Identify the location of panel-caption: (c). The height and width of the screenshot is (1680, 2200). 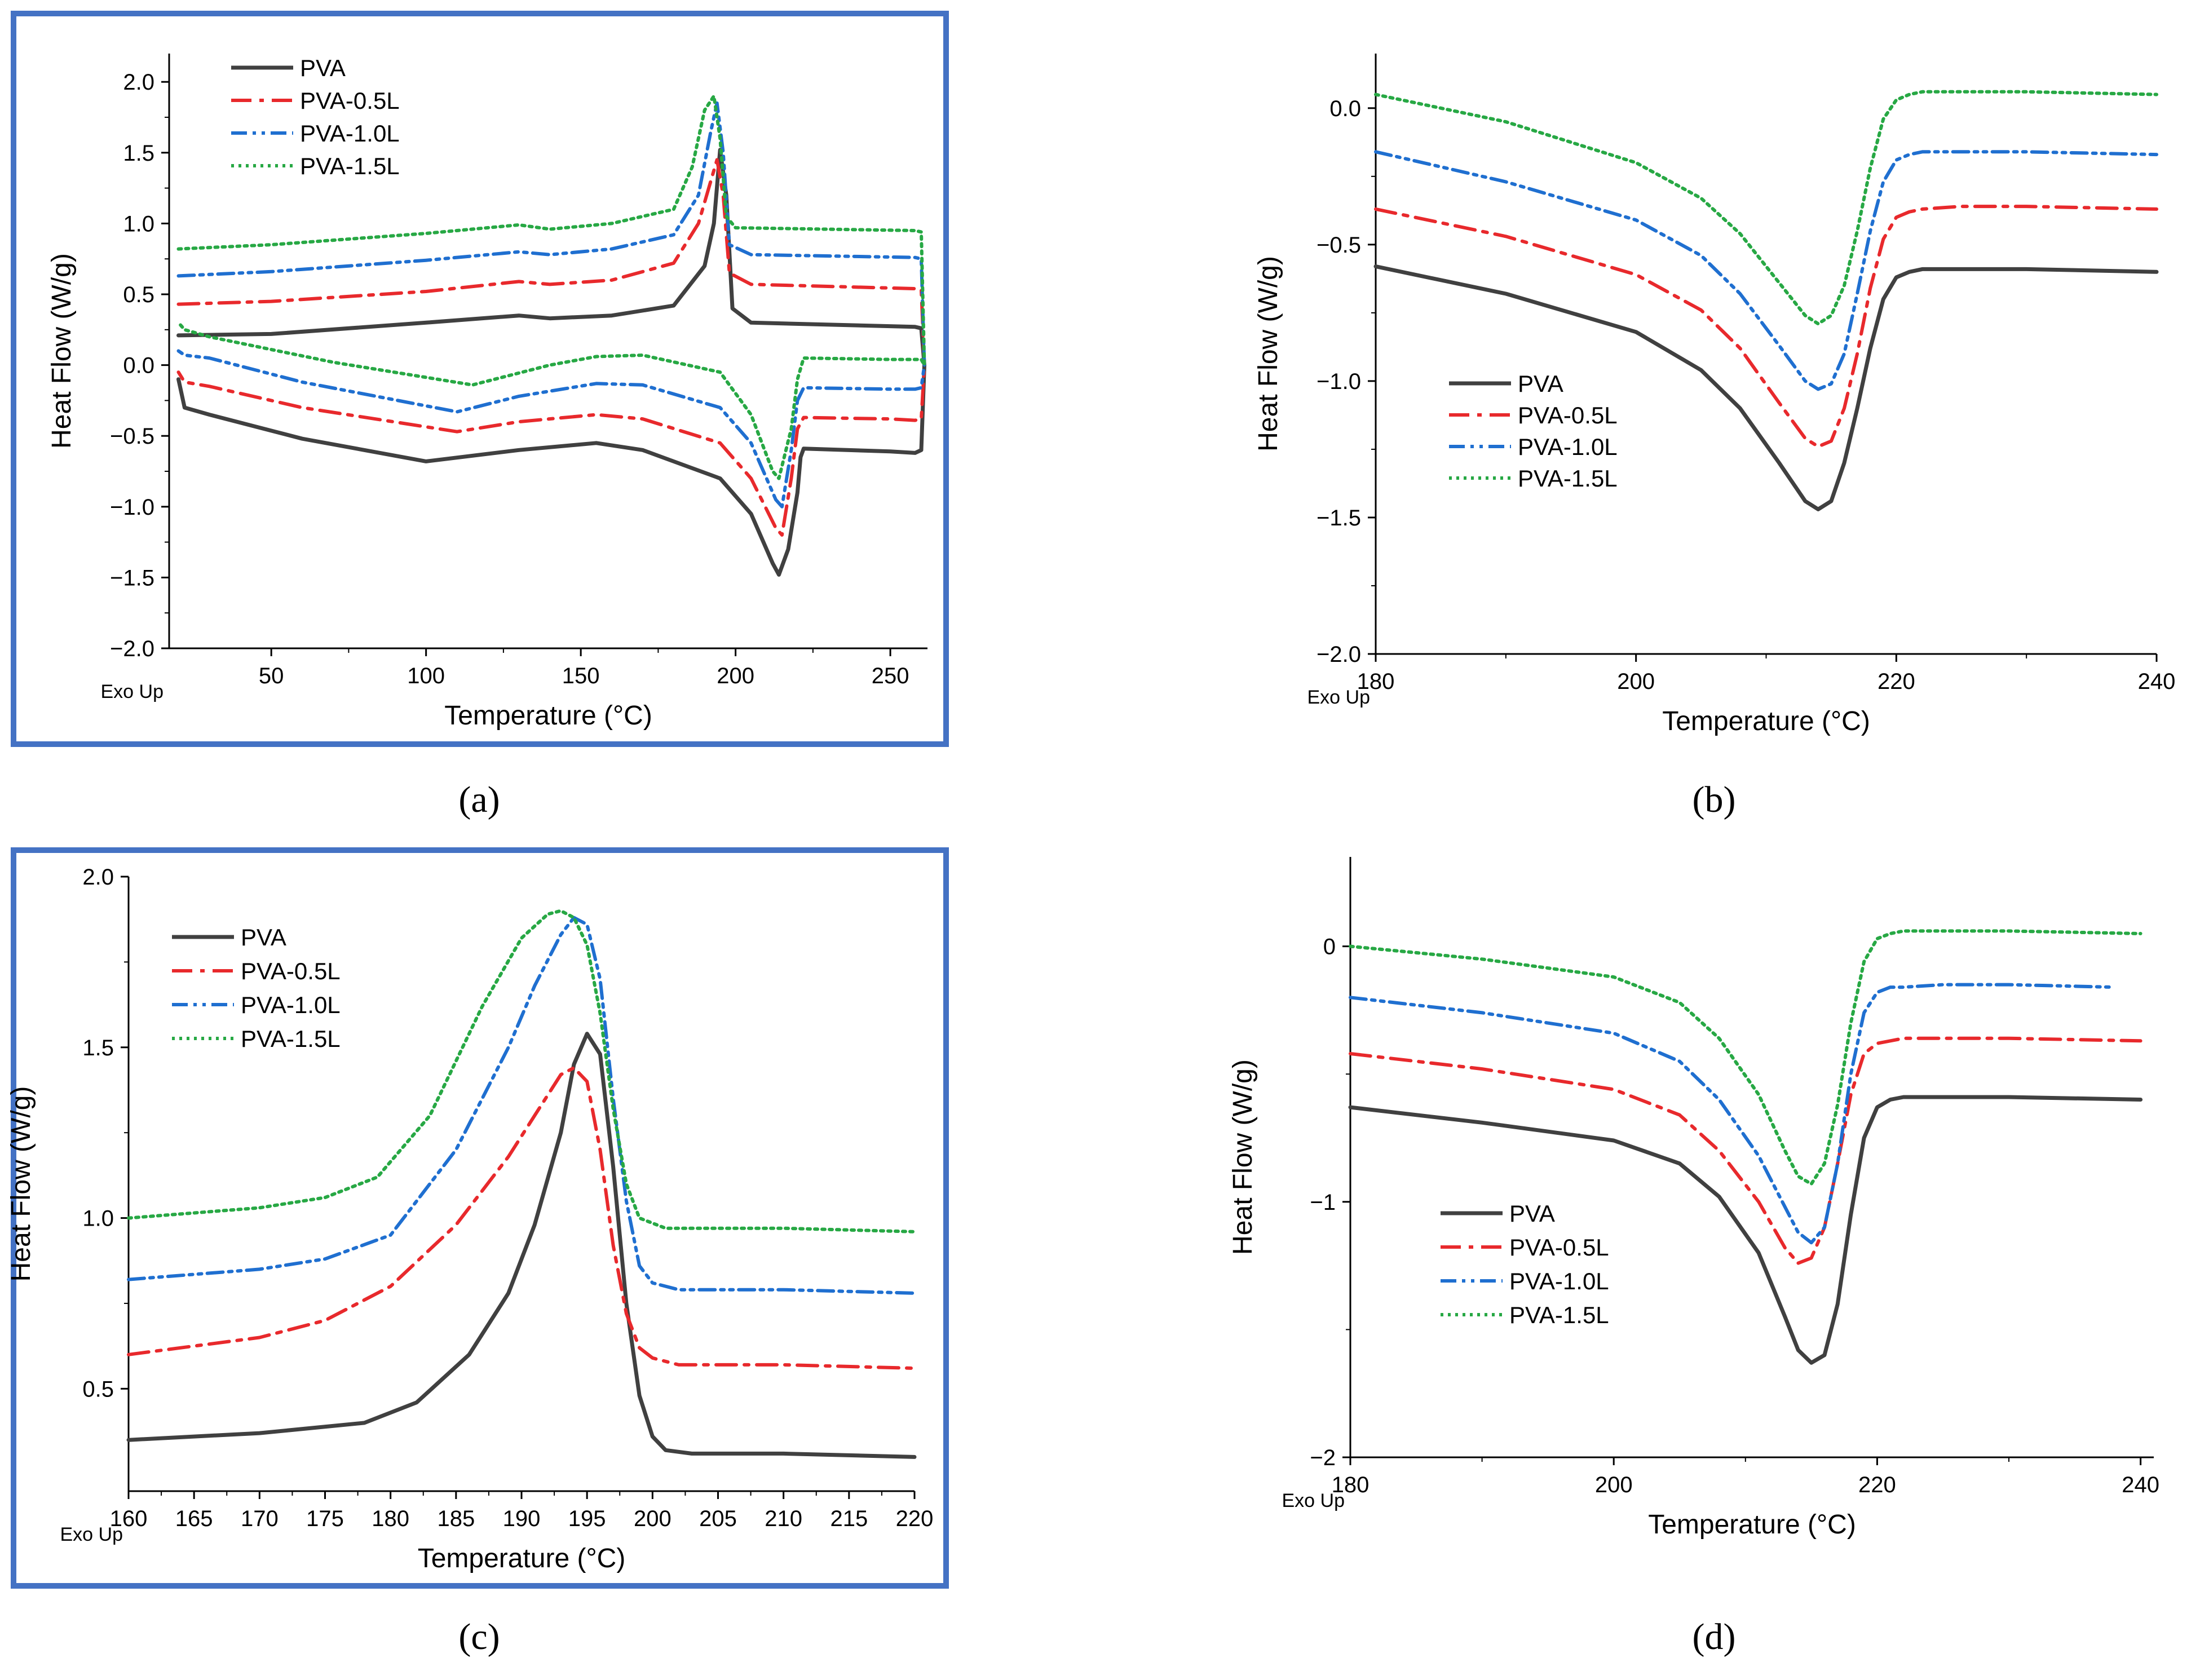
(479, 1636).